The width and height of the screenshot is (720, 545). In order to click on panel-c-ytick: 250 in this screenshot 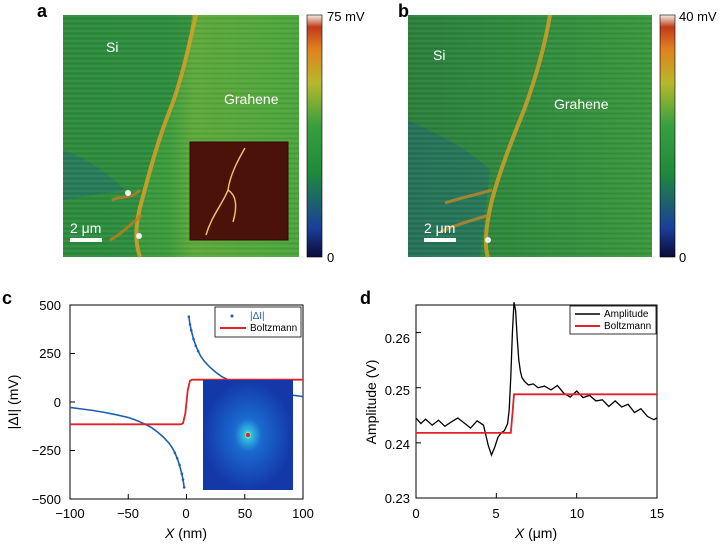, I will do `click(50, 353)`.